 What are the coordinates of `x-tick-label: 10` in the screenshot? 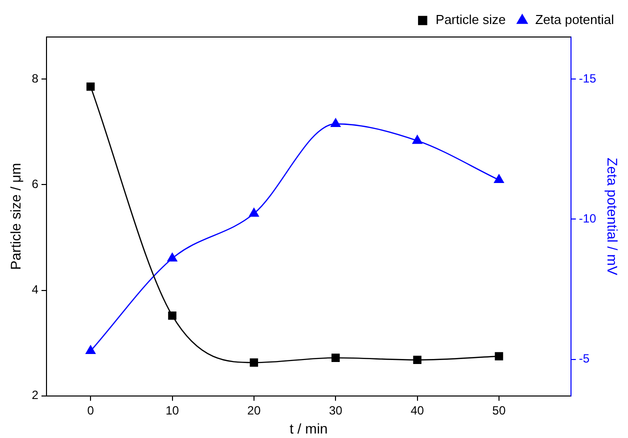 It's located at (173, 410).